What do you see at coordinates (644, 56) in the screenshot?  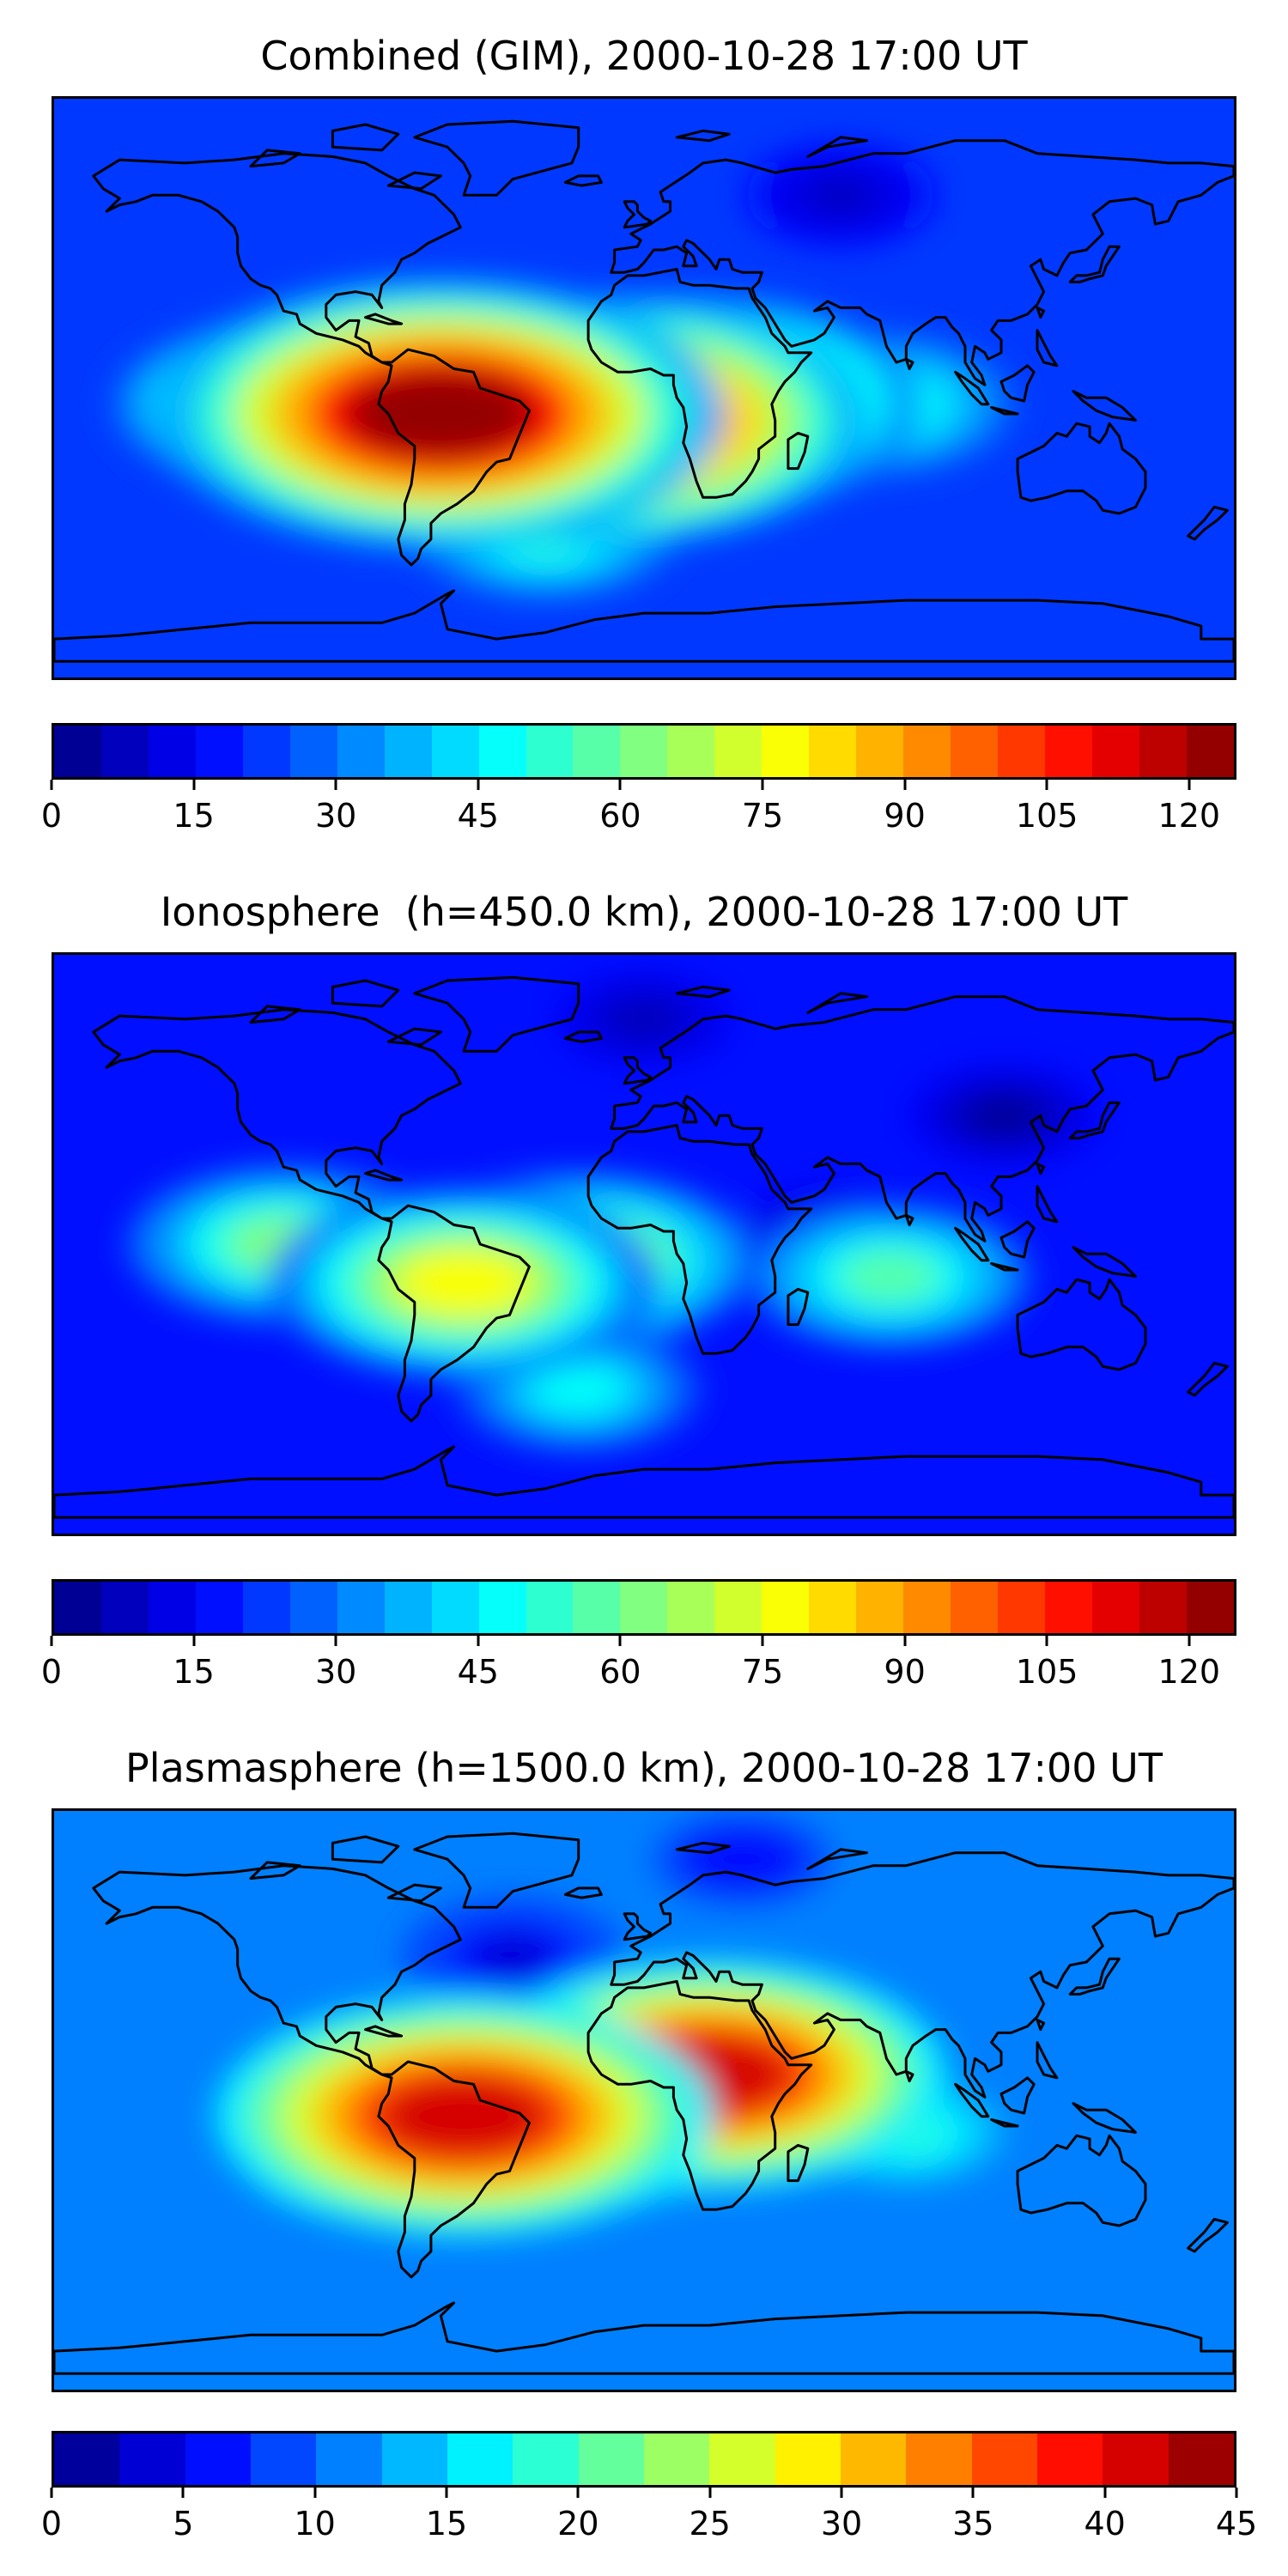 I see `chart-title: Combined (GIM), 2000-10-28 17:00 UT` at bounding box center [644, 56].